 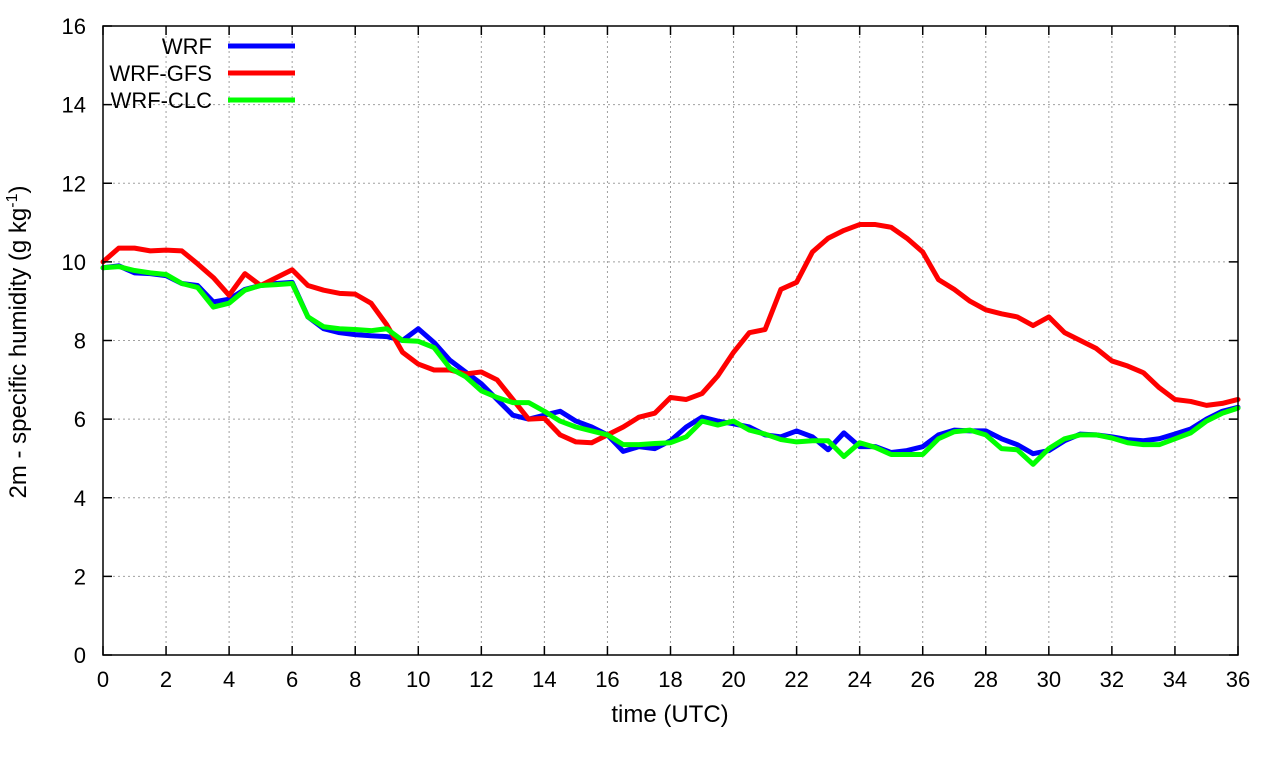 What do you see at coordinates (481, 679) in the screenshot?
I see `x-tick-label: 12` at bounding box center [481, 679].